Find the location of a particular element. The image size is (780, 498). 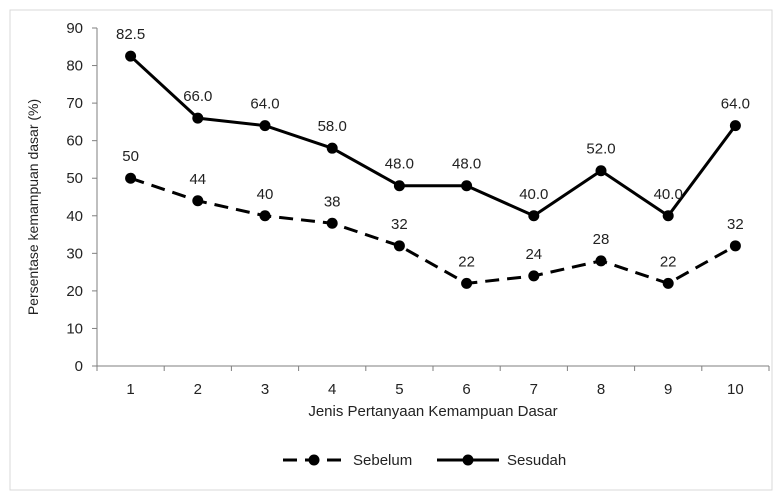

legend-marker-sebelum is located at coordinates (314, 460).